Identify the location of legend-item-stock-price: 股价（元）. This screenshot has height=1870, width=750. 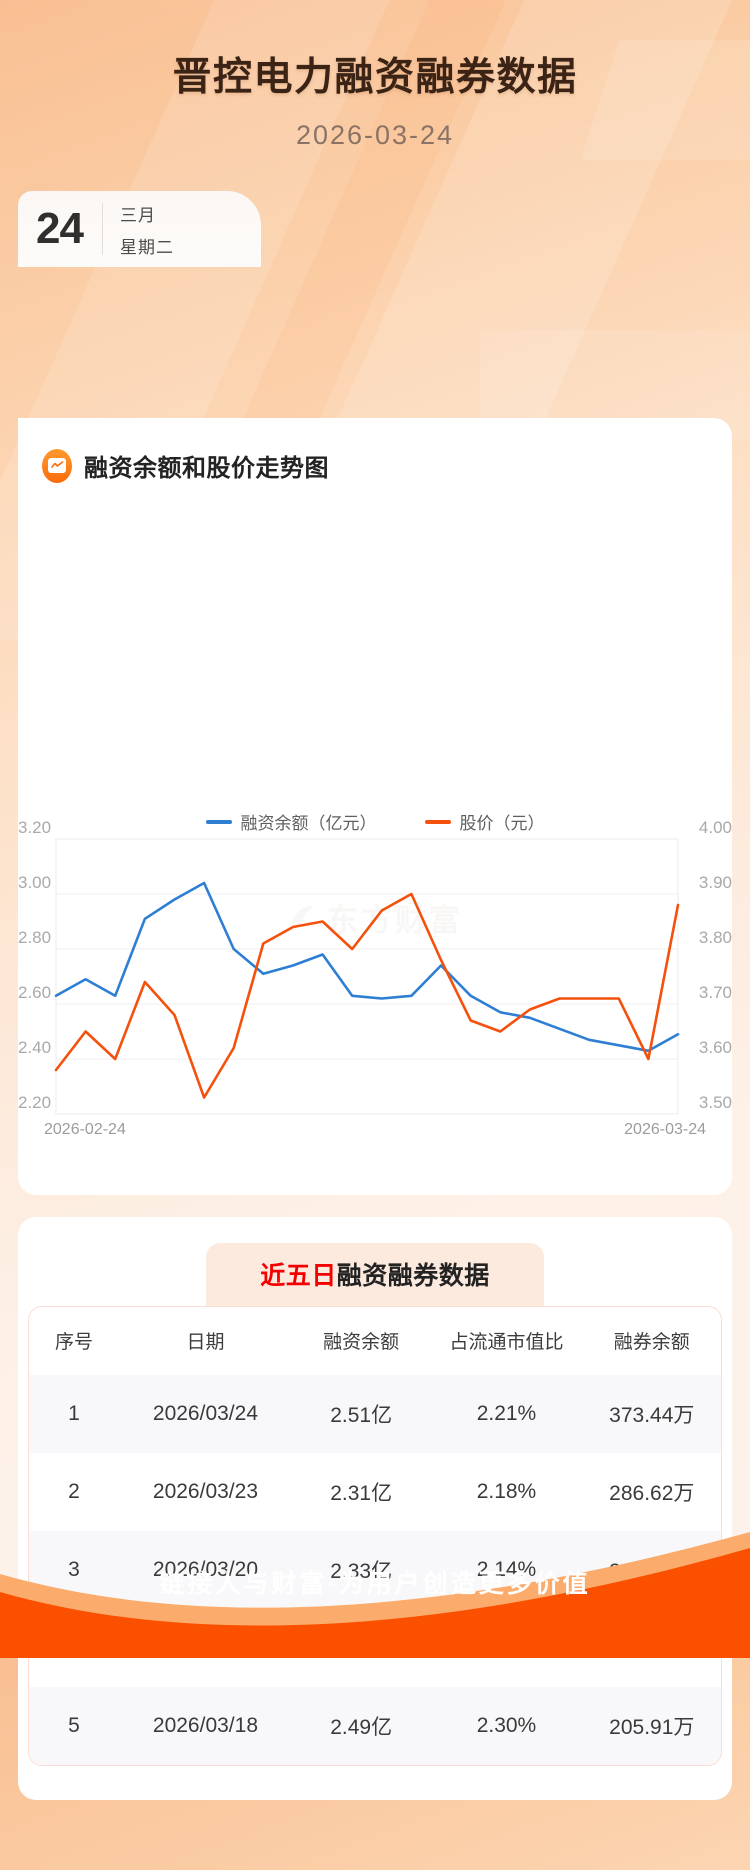
(484, 821).